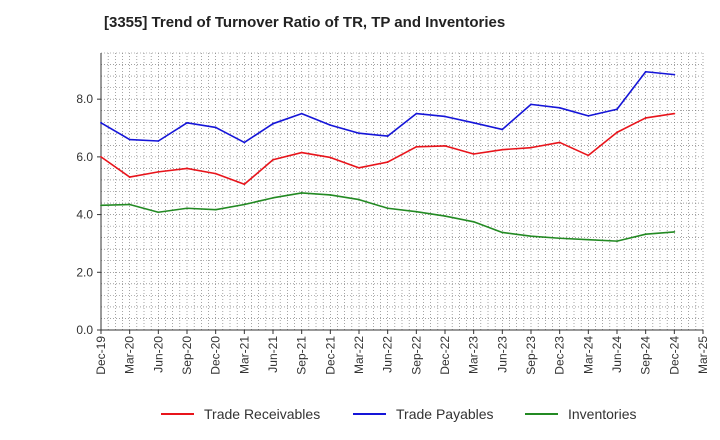  What do you see at coordinates (84, 272) in the screenshot?
I see `y-tick-label: 2.0` at bounding box center [84, 272].